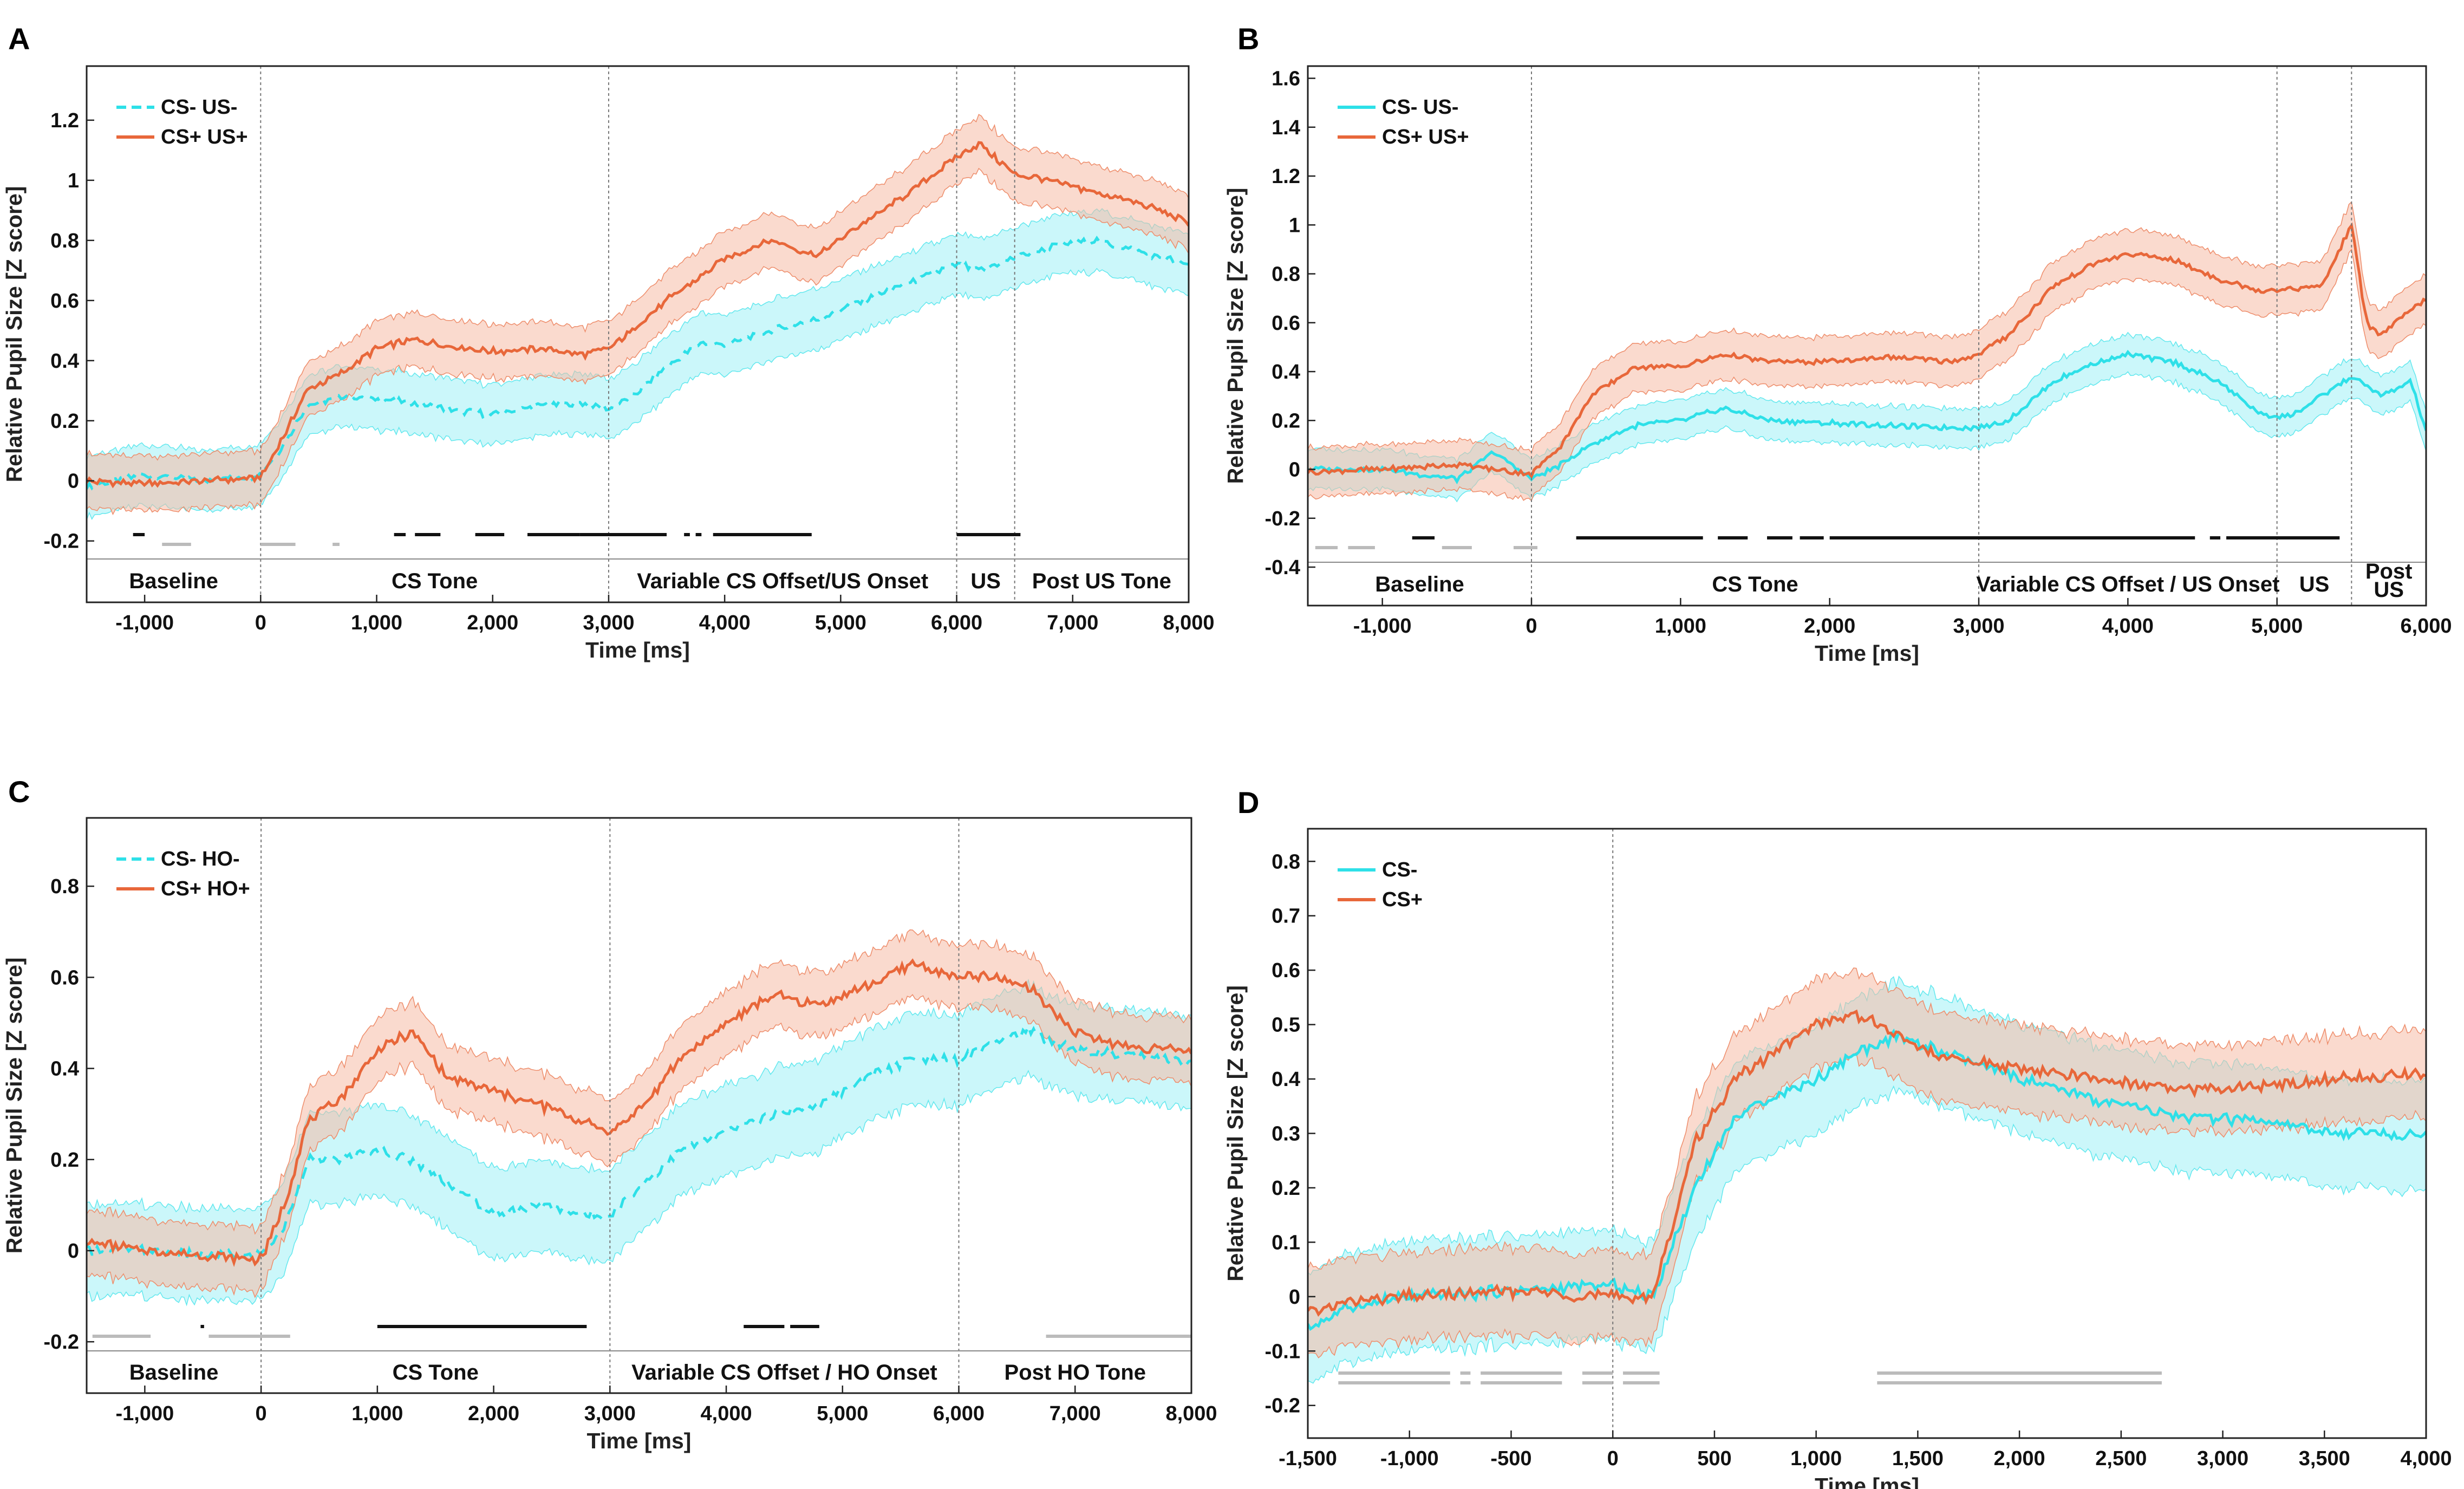 The width and height of the screenshot is (2464, 1489). I want to click on x-tick-label: 1,500, so click(1918, 1458).